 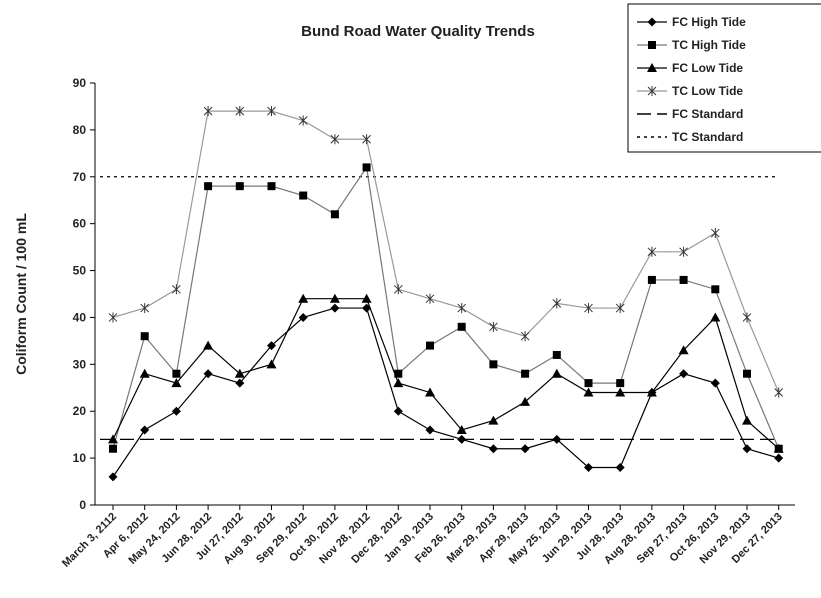 What do you see at coordinates (724, 78) in the screenshot?
I see `legend-box` at bounding box center [724, 78].